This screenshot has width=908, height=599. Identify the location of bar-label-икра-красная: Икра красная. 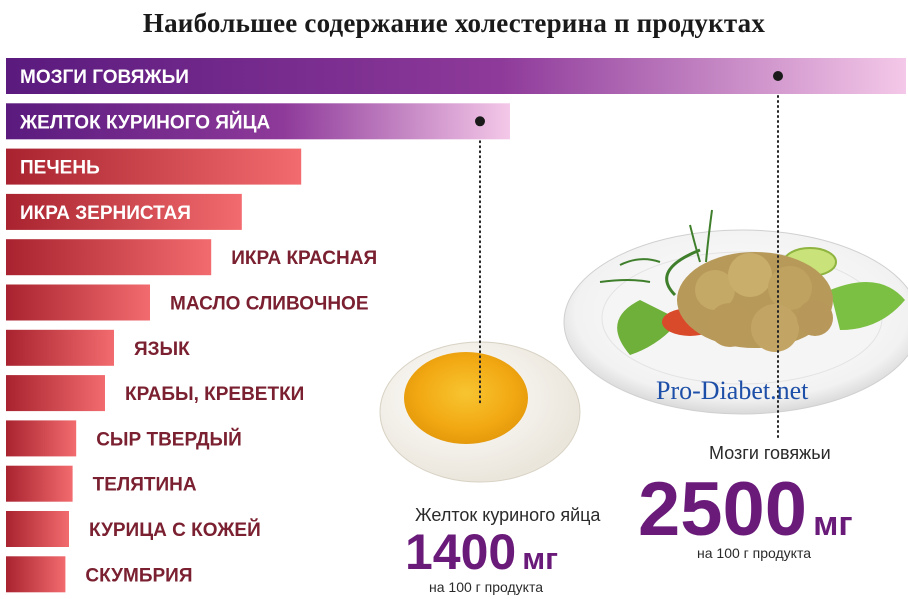
(304, 258).